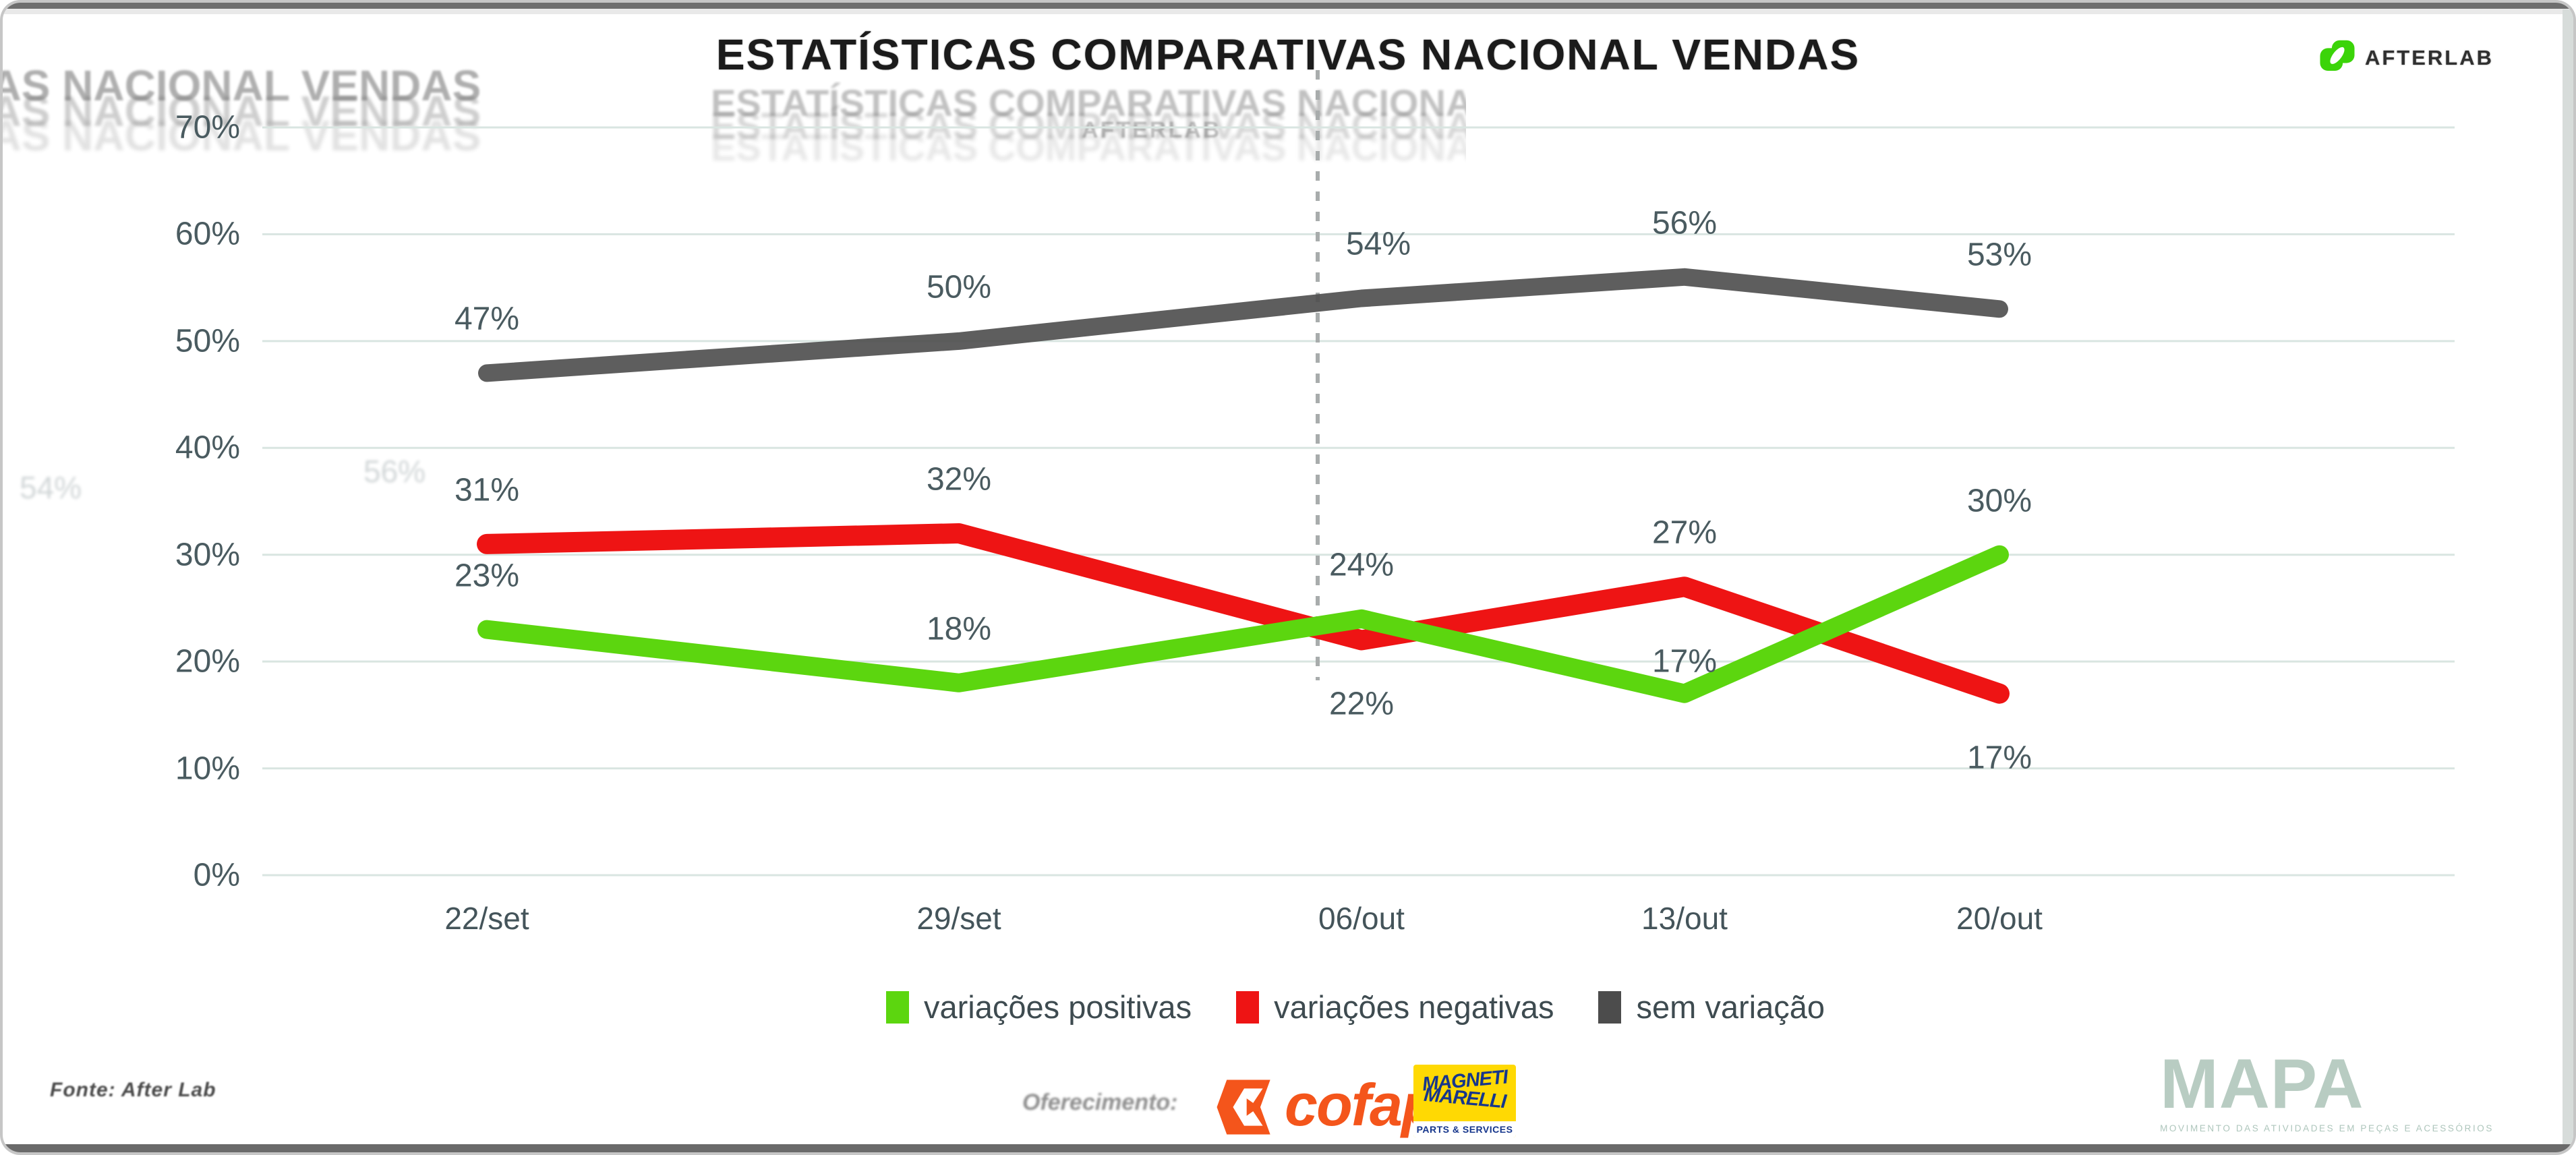  I want to click on cofap-logo: cofap, so click(1325, 1106).